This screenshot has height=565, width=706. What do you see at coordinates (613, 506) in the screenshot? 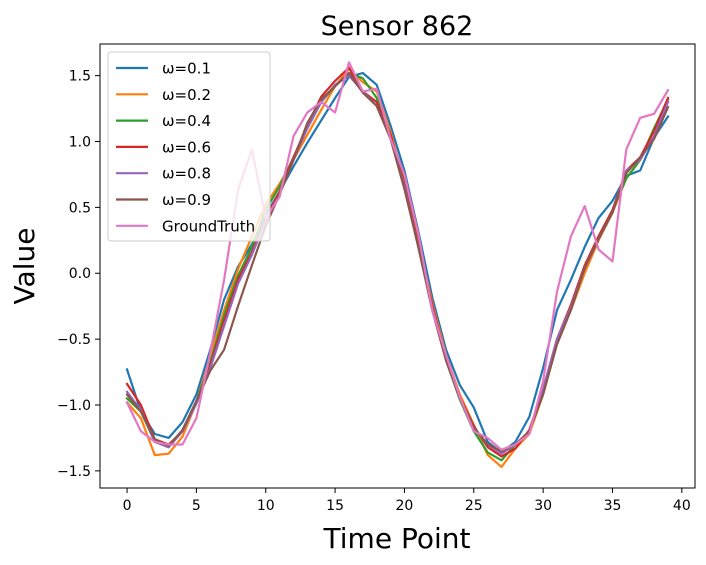
I see `x-tick-label: 35` at bounding box center [613, 506].